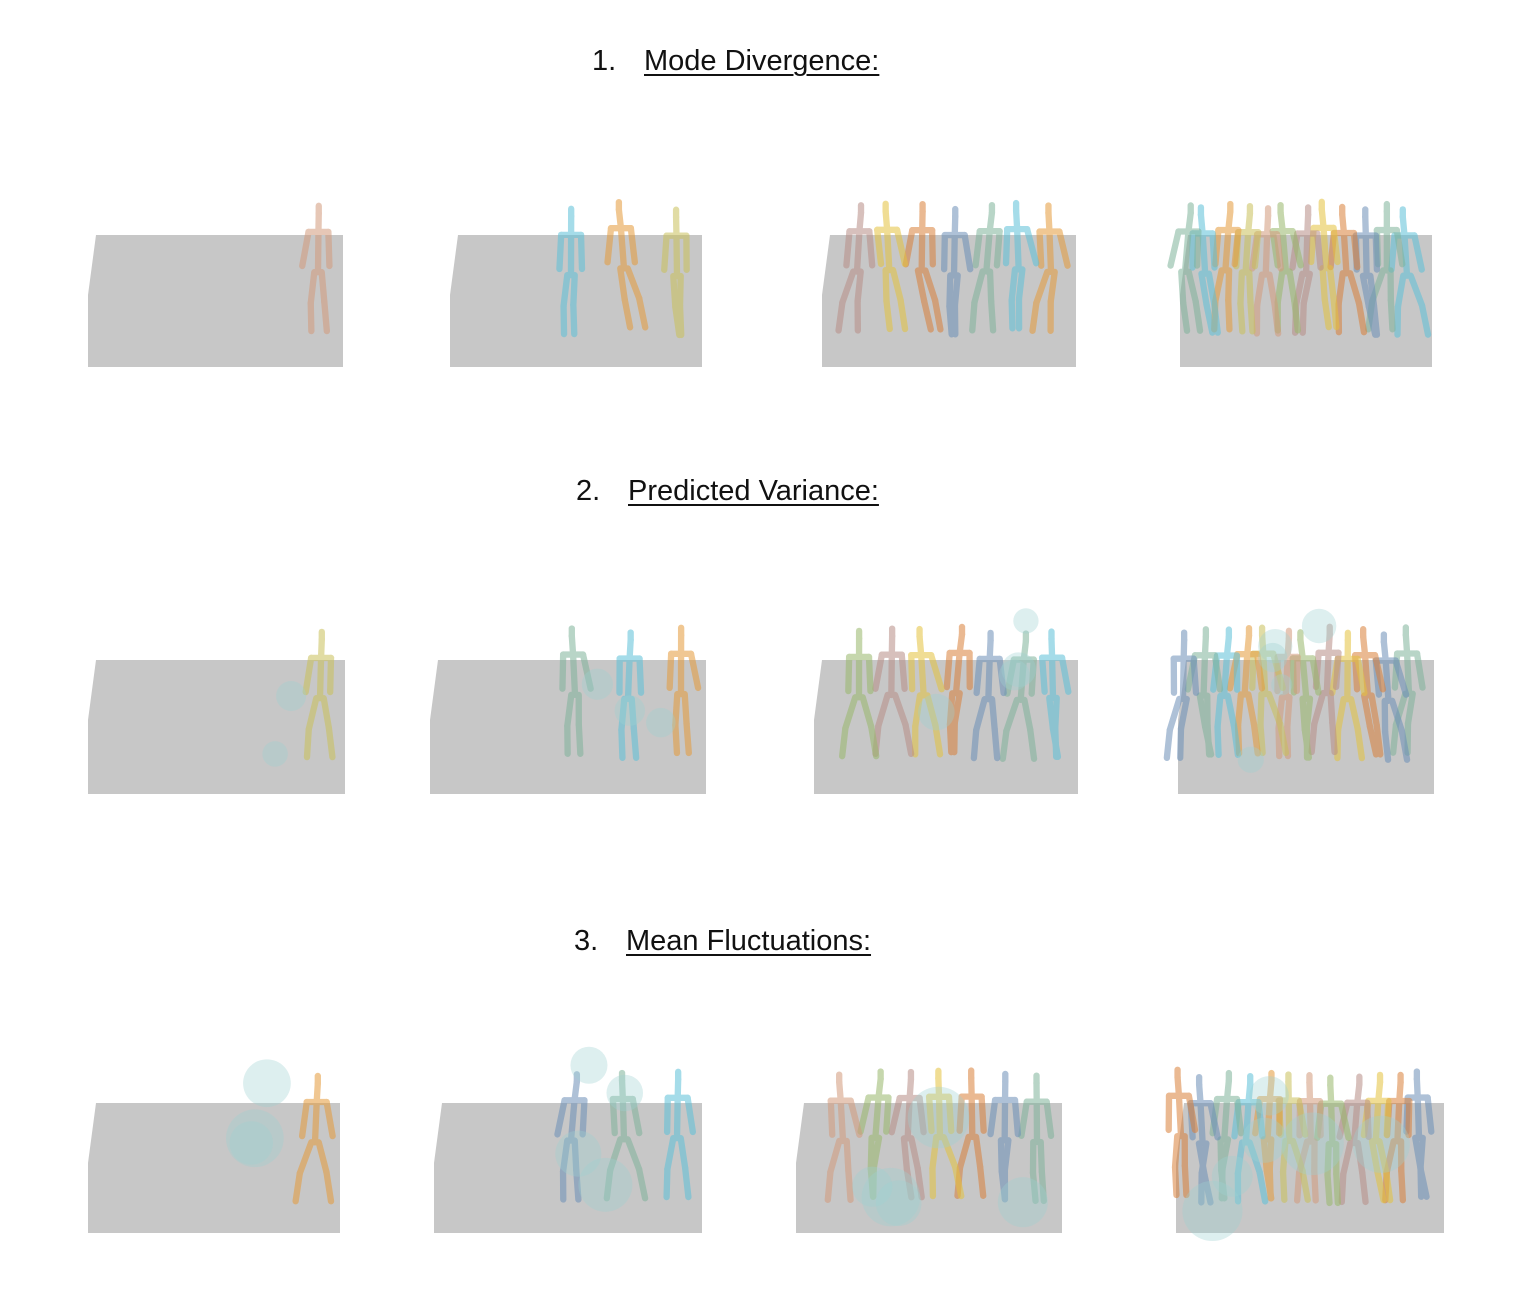 The width and height of the screenshot is (1528, 1298). Describe the element at coordinates (588, 491) in the screenshot. I see `section-number: 2.` at that location.